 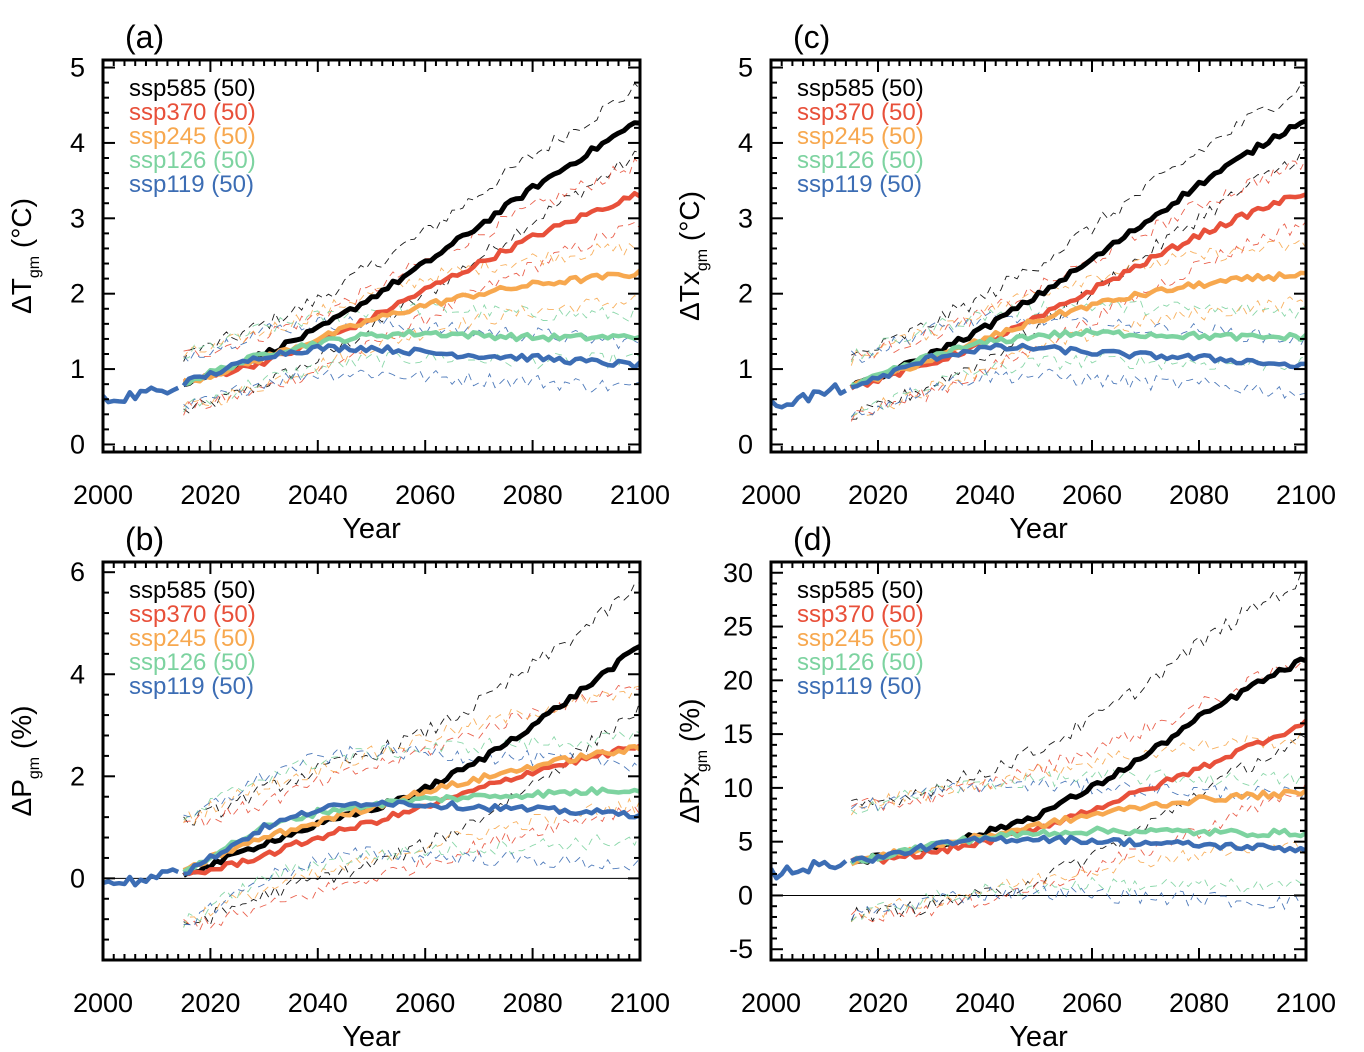 What do you see at coordinates (738, 627) in the screenshot?
I see `y-tick-label: 25` at bounding box center [738, 627].